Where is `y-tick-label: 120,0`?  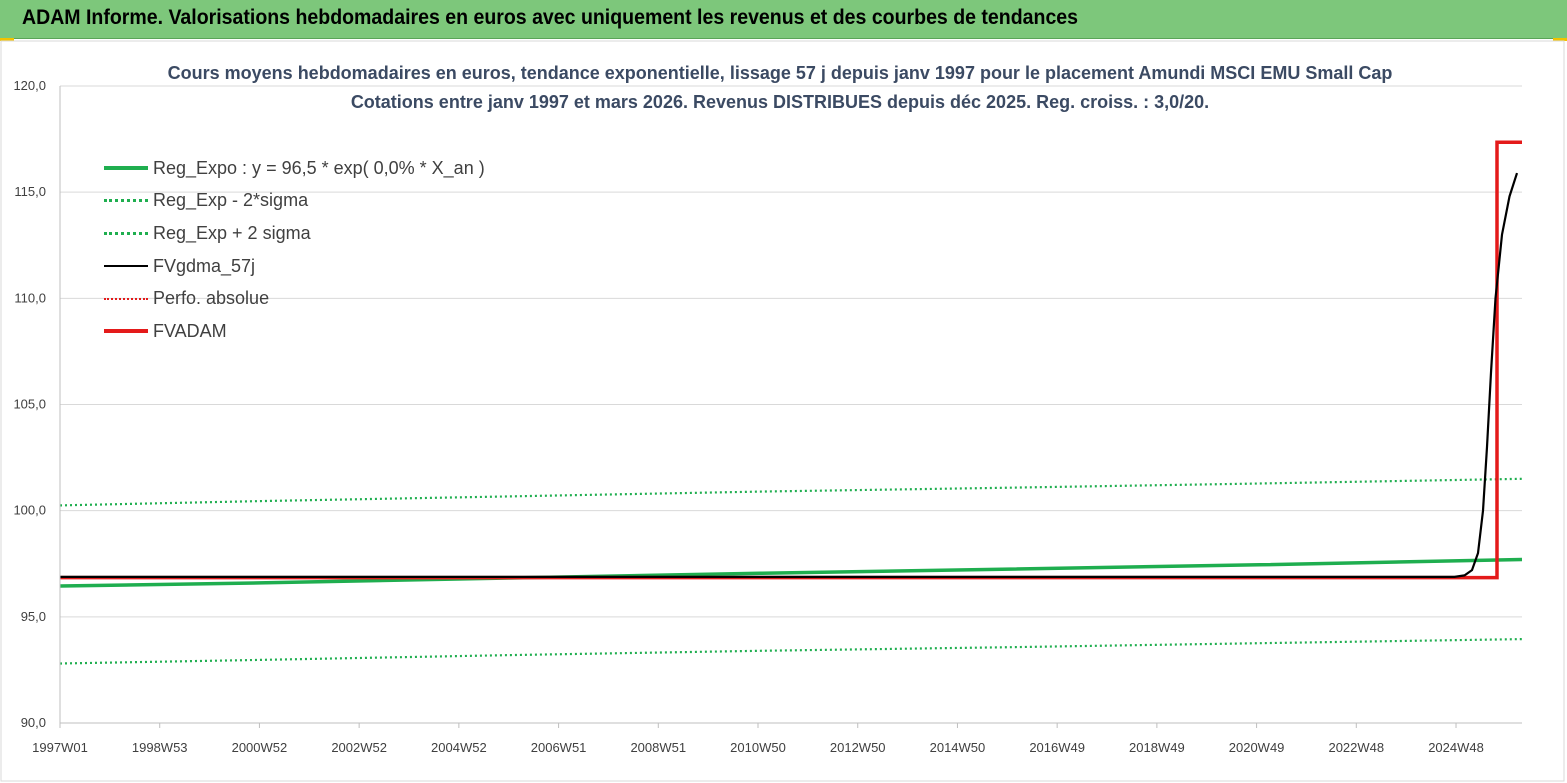 y-tick-label: 120,0 is located at coordinates (29, 85).